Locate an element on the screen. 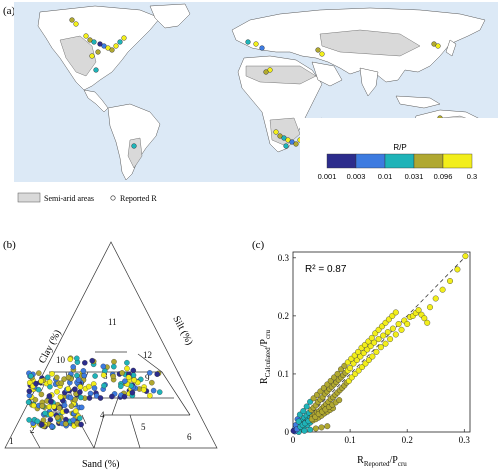 The image size is (500, 472). colorbar-tick-label: 0.001 is located at coordinates (327, 176).